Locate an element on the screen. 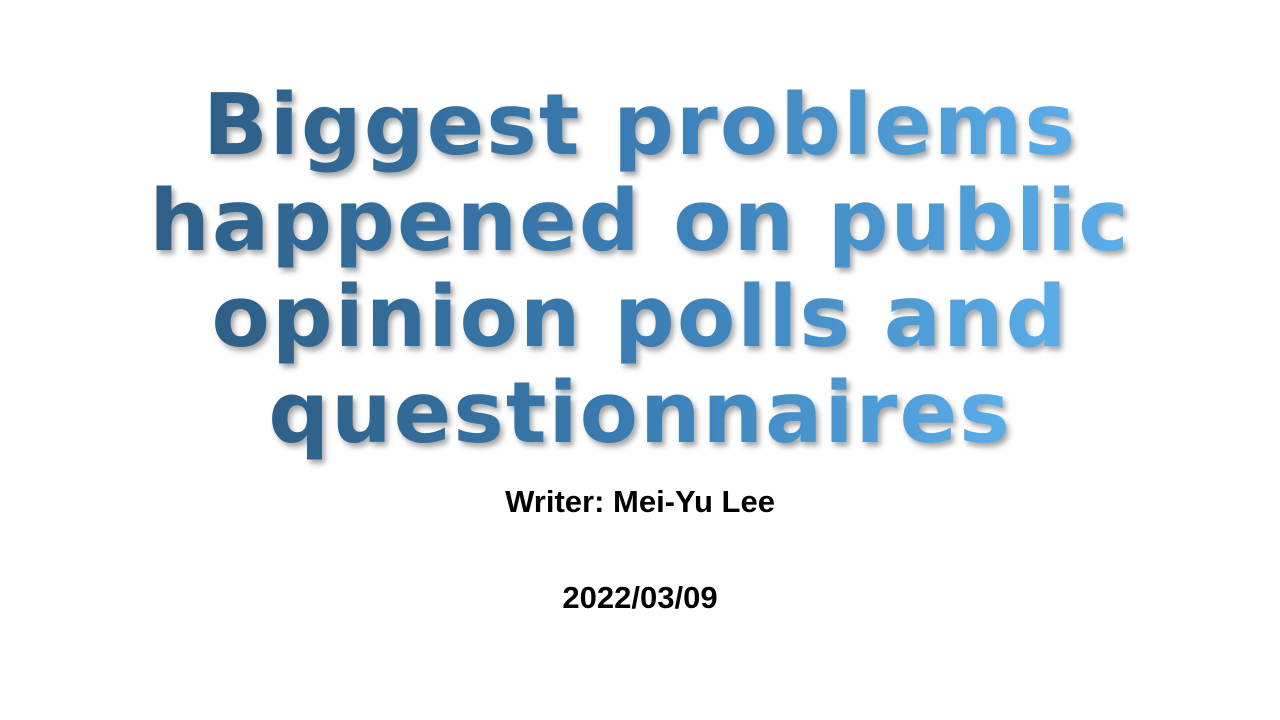 This screenshot has height=720, width=1280. slide-title-line-2: happened on public is located at coordinates (640, 221).